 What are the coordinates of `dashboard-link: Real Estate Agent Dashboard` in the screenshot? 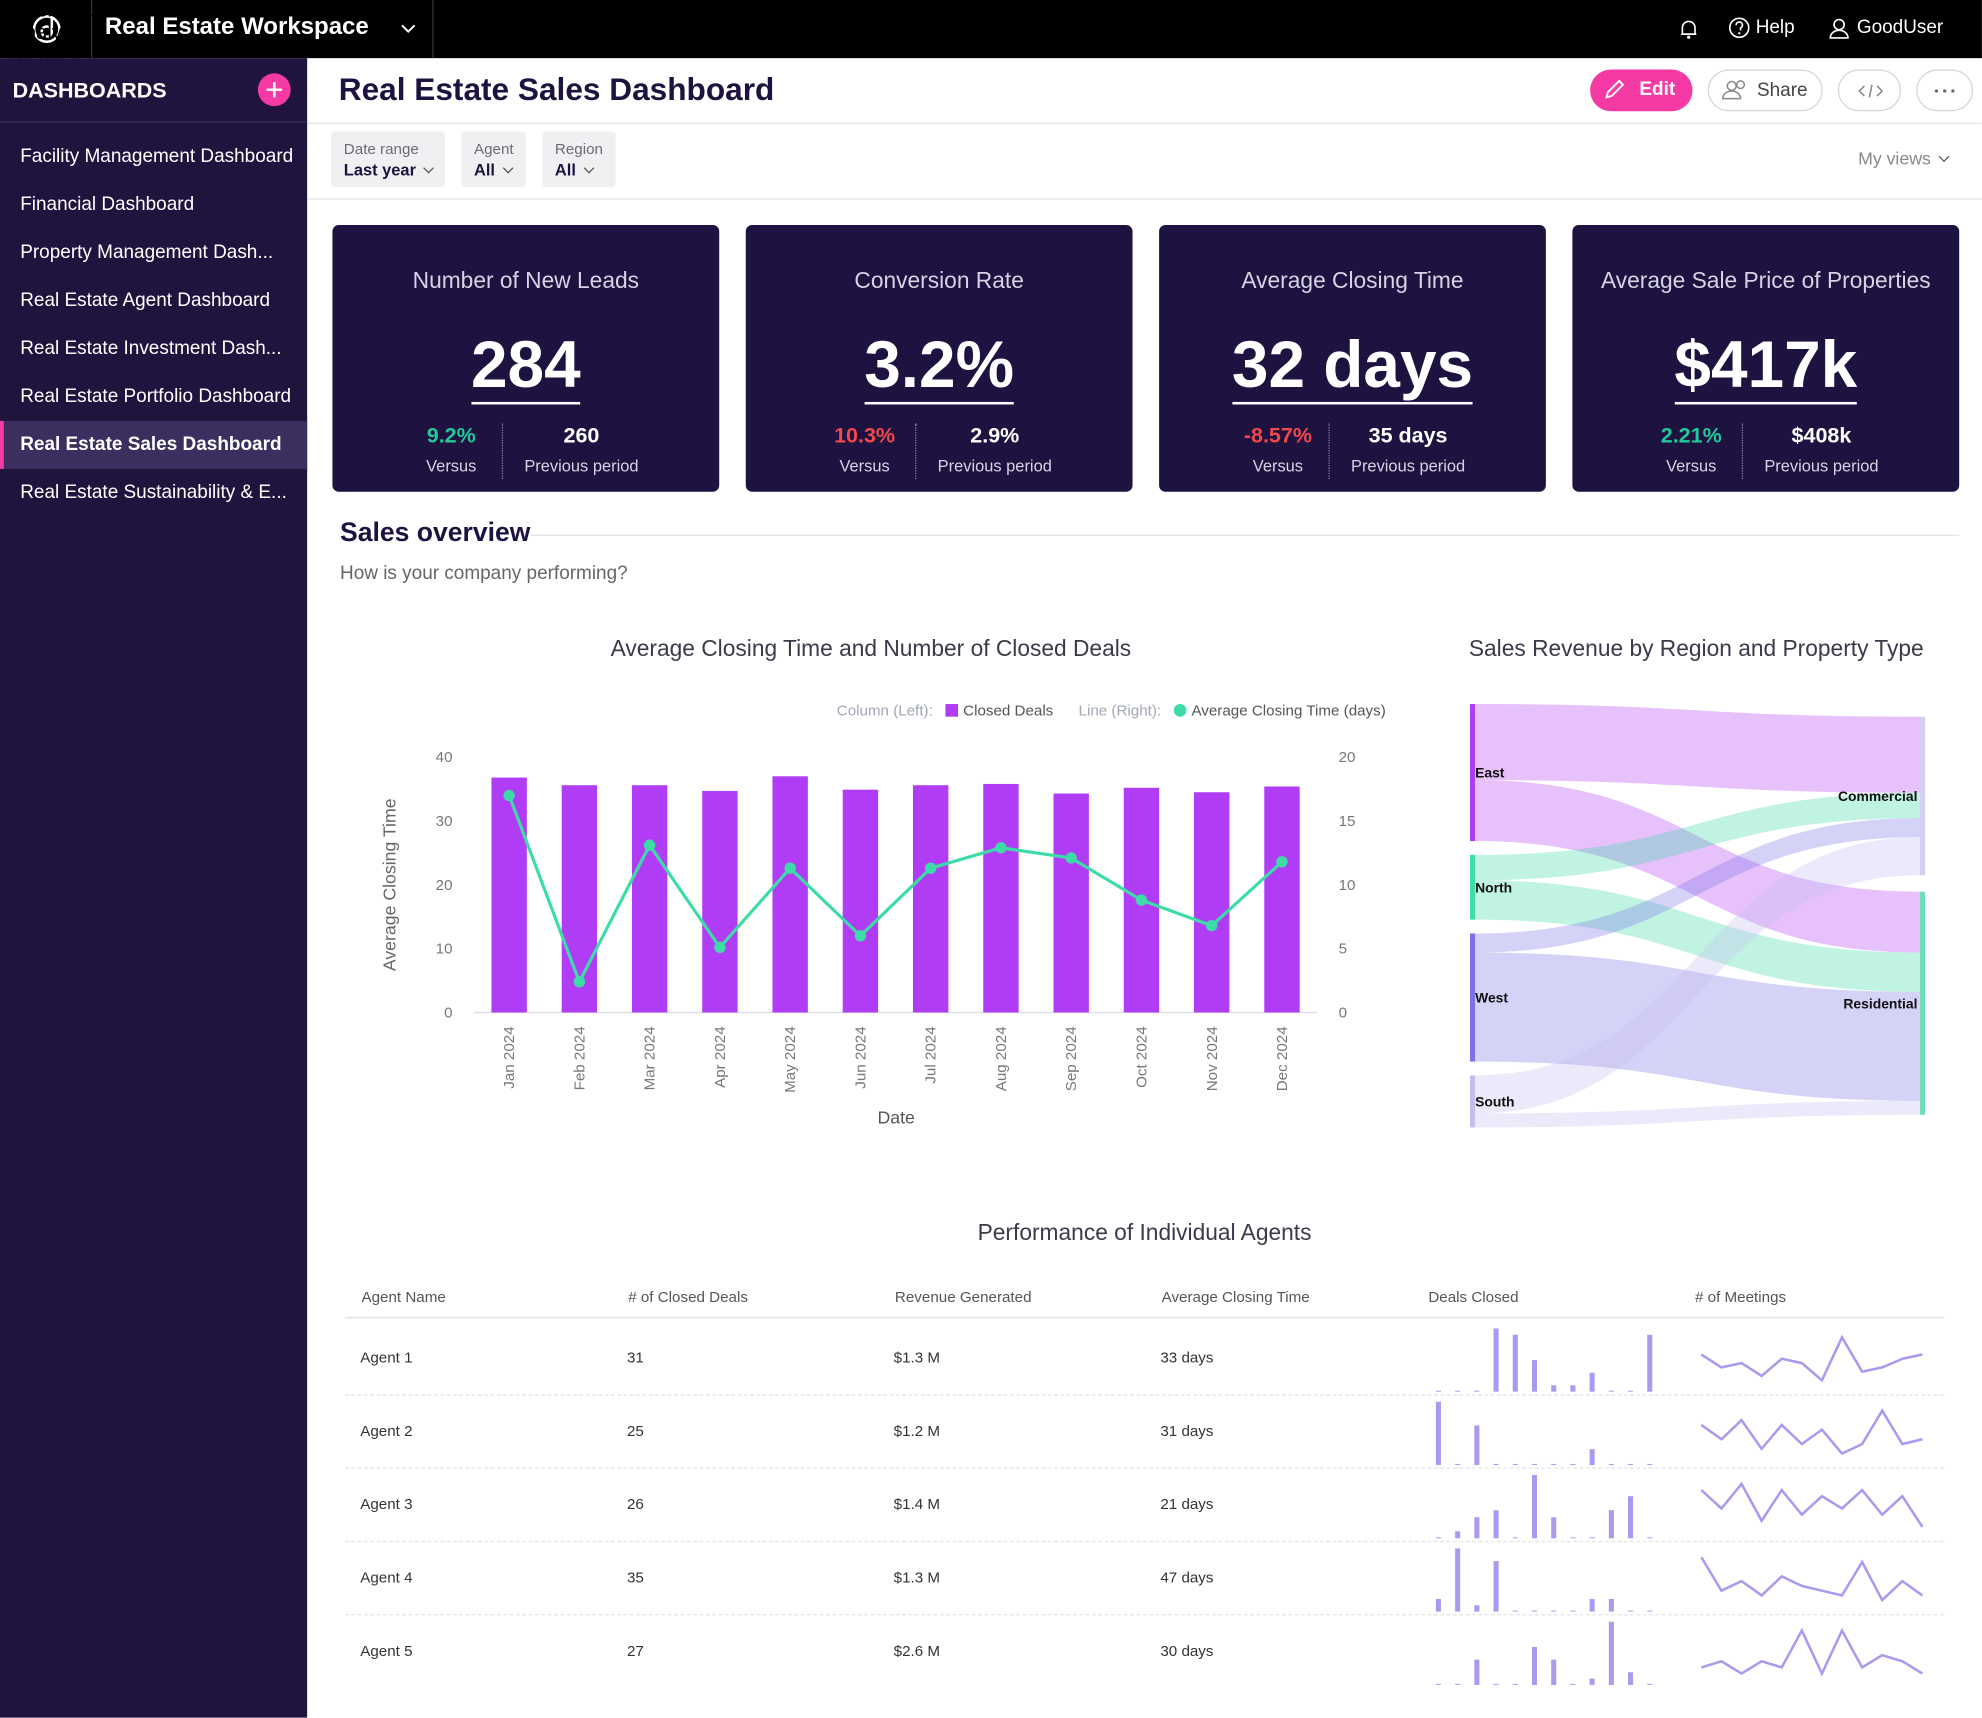 It's located at (145, 300).